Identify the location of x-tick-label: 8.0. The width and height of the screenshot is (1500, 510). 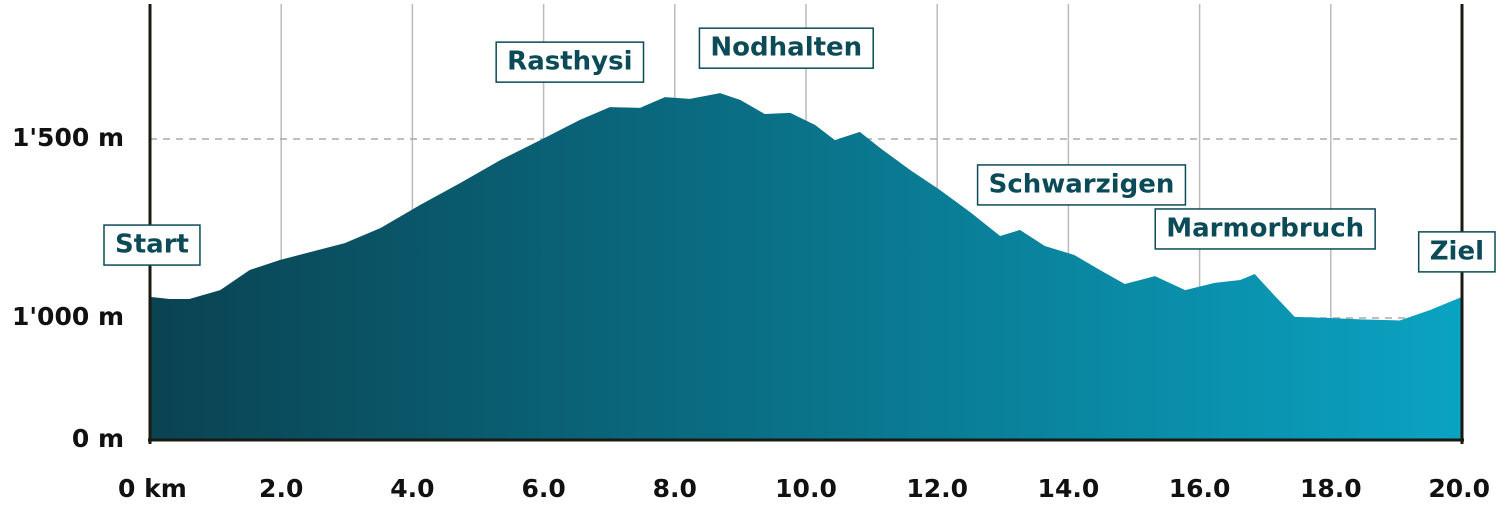
(675, 488).